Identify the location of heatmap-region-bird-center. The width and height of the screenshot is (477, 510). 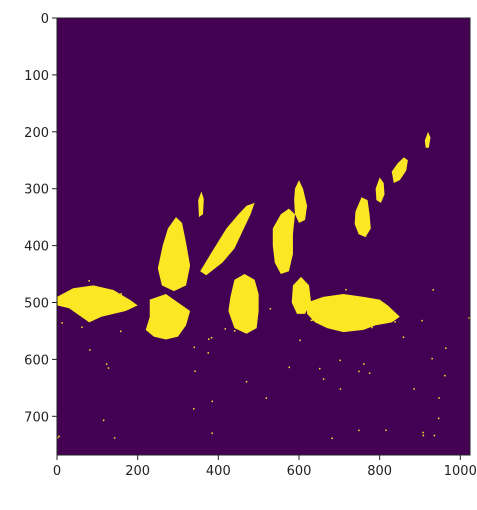
(243, 304).